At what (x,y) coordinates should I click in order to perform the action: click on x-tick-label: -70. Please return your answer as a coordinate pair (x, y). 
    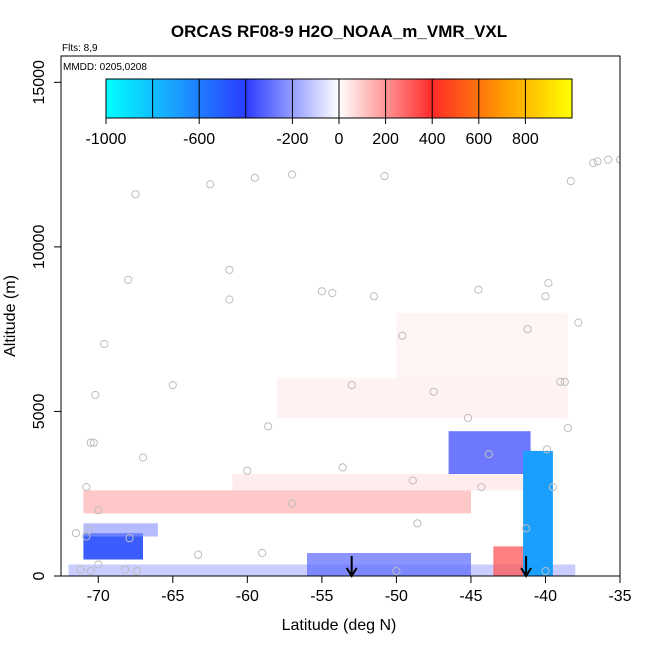
    Looking at the image, I should click on (98, 596).